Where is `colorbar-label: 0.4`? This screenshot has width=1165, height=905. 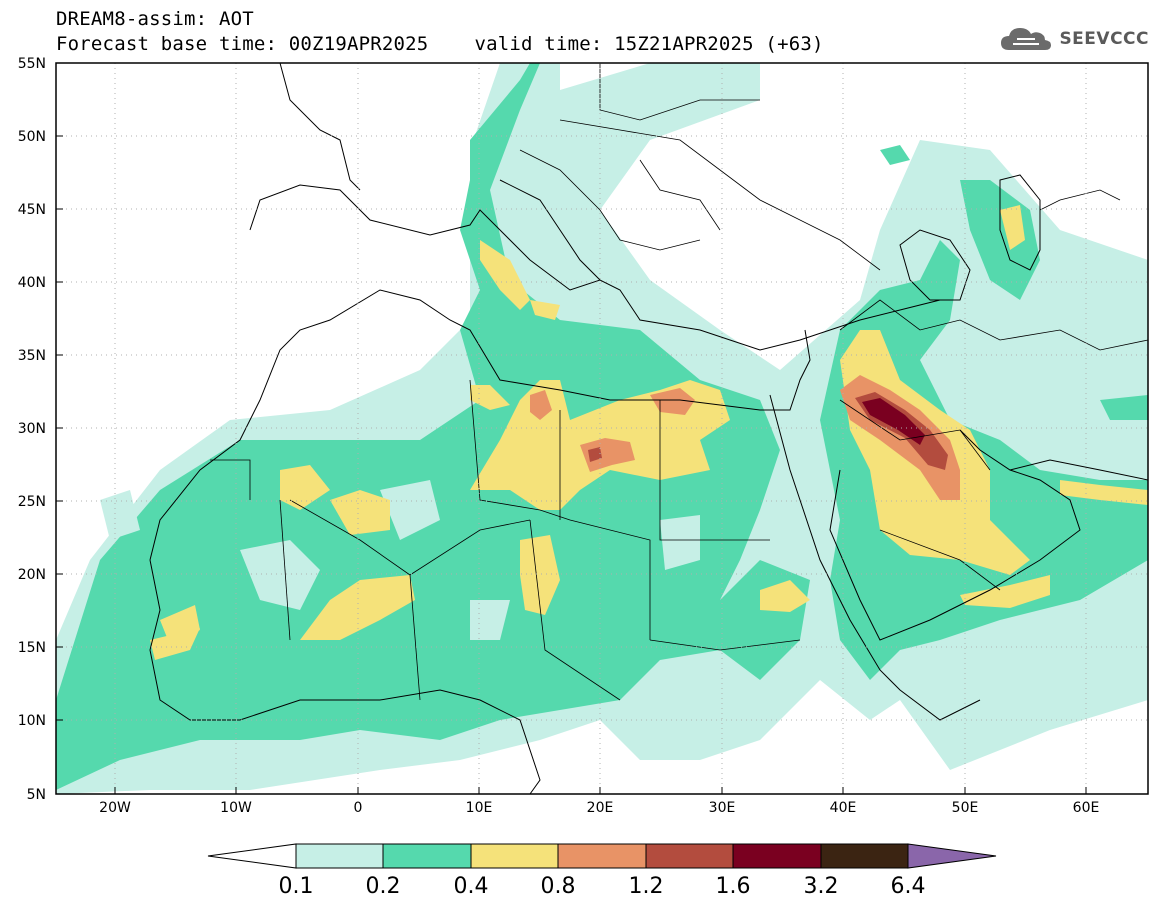
colorbar-label: 0.4 is located at coordinates (471, 886).